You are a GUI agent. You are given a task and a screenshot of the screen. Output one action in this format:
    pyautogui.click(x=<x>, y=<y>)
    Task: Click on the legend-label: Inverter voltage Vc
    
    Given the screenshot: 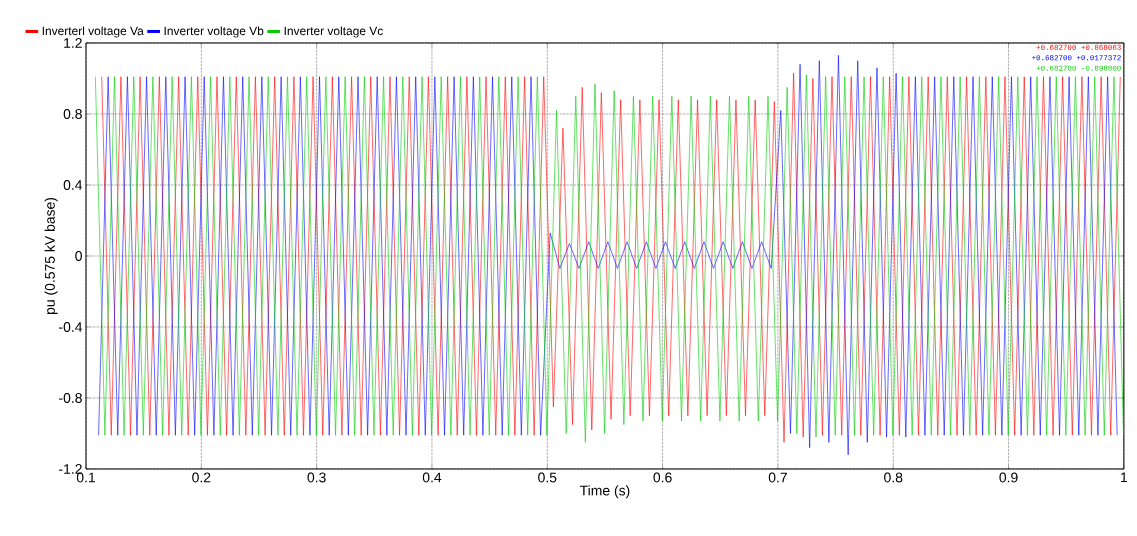 What is the action you would take?
    pyautogui.click(x=333, y=32)
    